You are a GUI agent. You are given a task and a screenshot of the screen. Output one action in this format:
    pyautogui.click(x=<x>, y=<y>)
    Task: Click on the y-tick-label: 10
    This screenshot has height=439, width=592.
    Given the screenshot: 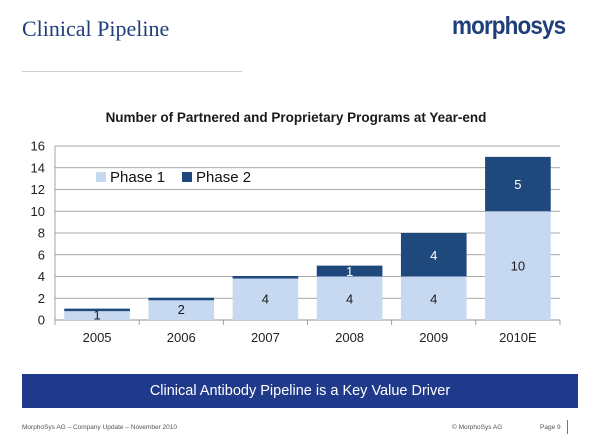 What is the action you would take?
    pyautogui.click(x=38, y=211)
    